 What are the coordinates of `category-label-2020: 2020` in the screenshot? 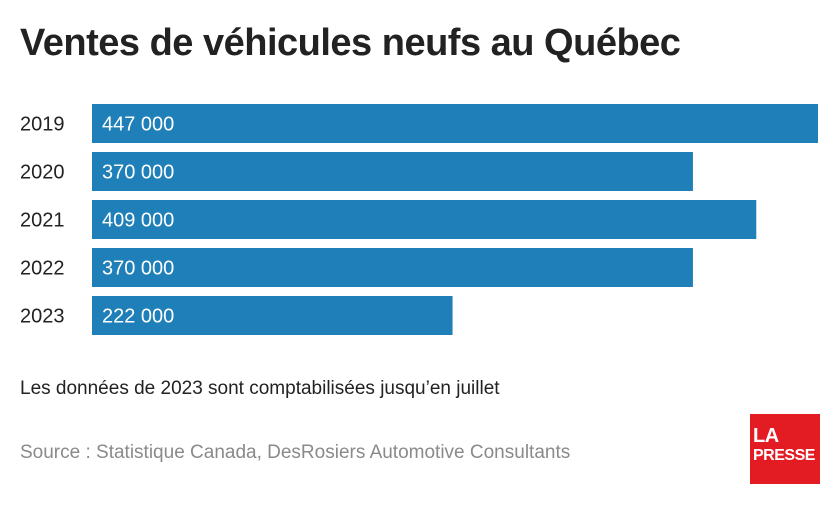 It's located at (42, 173).